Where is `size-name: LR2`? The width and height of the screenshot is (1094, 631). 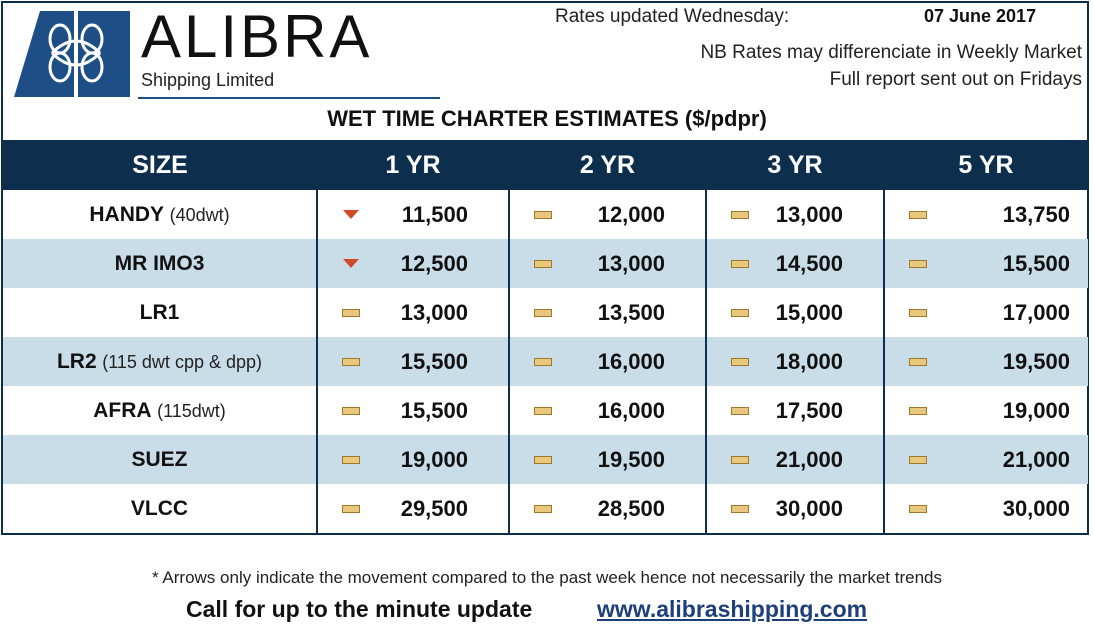 size-name: LR2 is located at coordinates (76, 361).